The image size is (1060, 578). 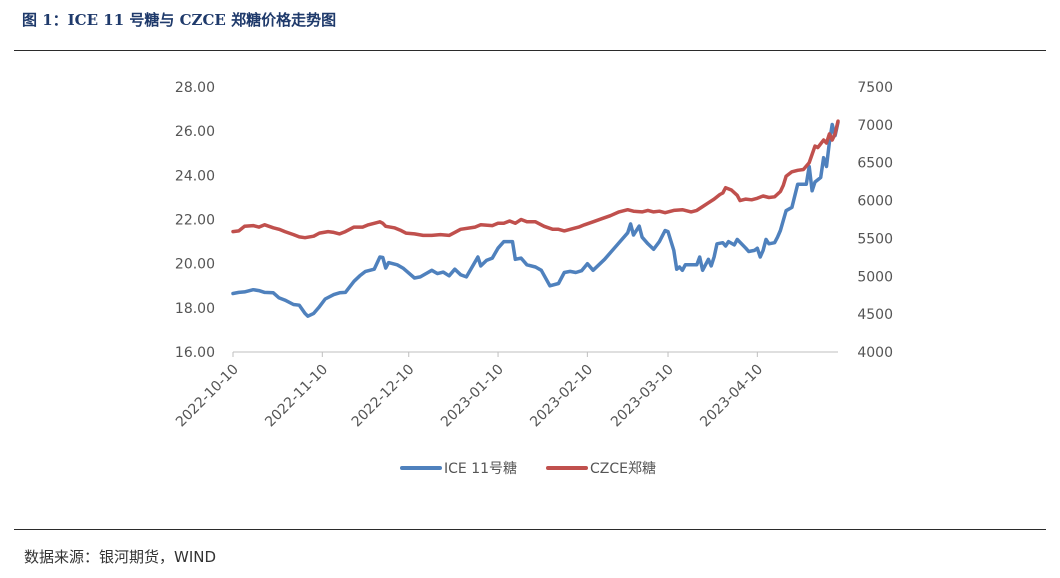 What do you see at coordinates (875, 164) in the screenshot?
I see `y-right-tick-label: 6500` at bounding box center [875, 164].